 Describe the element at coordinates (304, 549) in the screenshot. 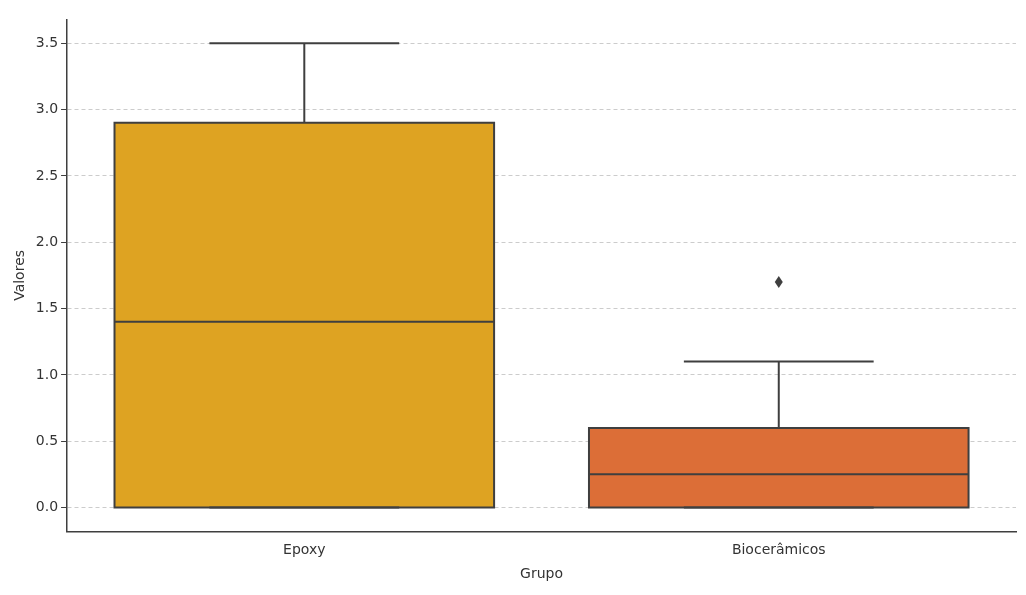

I see `x-tick-label: Epoxy` at that location.